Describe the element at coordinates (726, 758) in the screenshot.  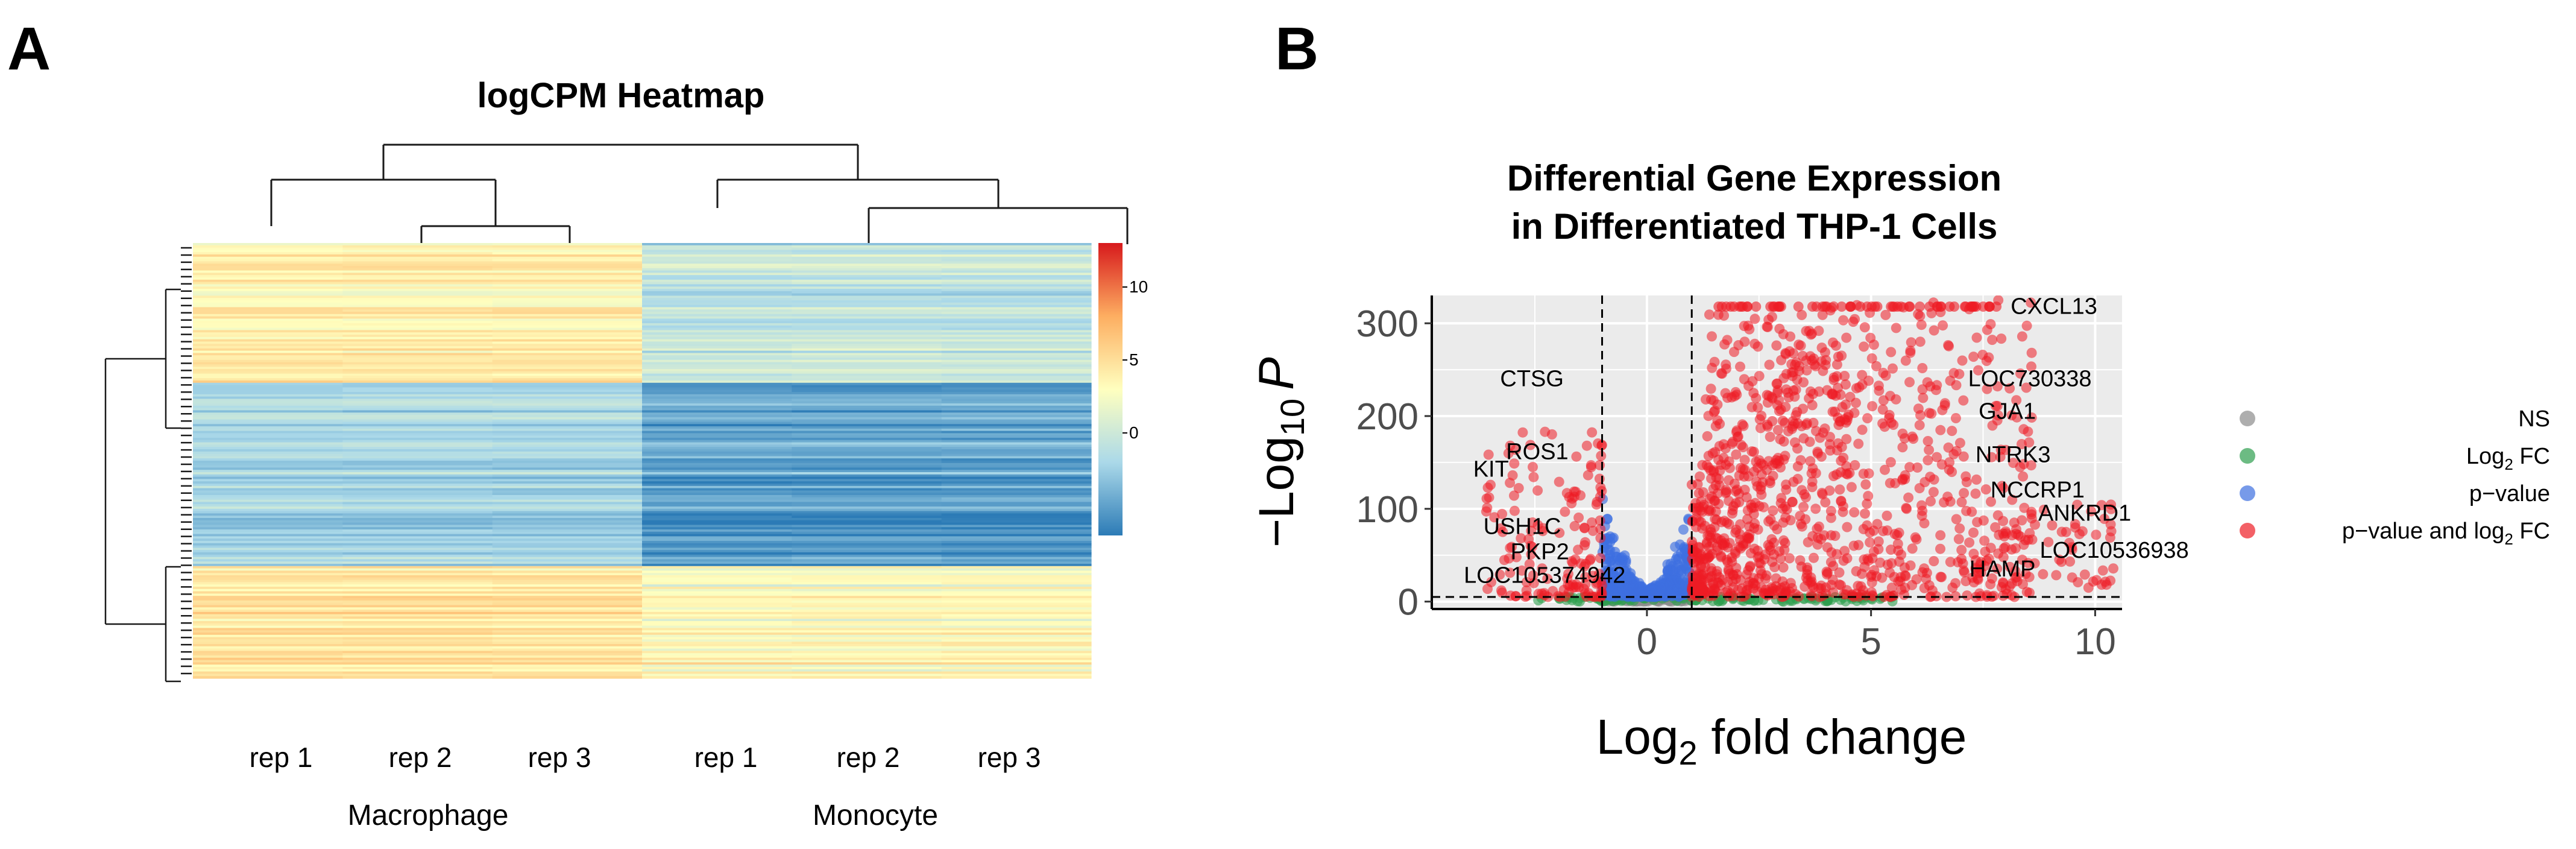
I see `col-label: rep 1` at that location.